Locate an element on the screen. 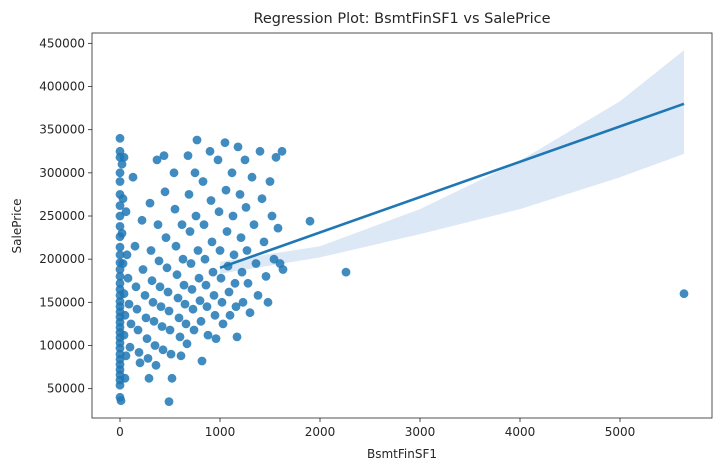 Image resolution: width=721 pixels, height=470 pixels. y-tick-label: 450000 is located at coordinates (62, 43).